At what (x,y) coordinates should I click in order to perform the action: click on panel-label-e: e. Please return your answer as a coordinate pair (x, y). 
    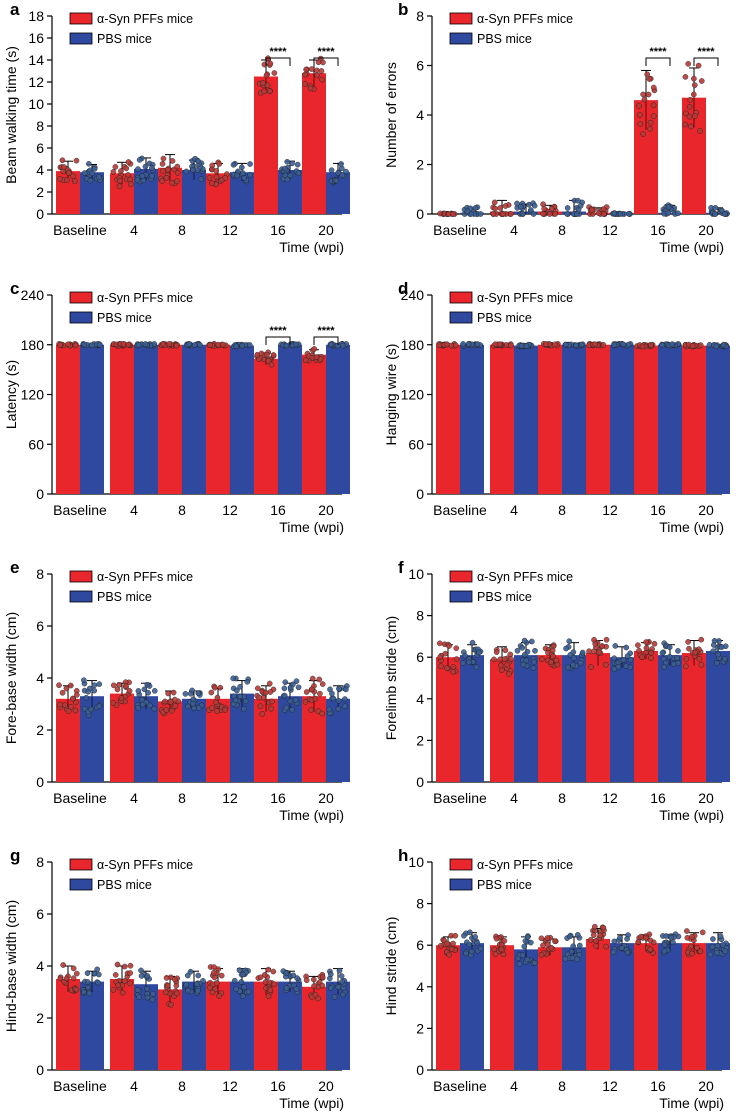
    Looking at the image, I should click on (14, 567).